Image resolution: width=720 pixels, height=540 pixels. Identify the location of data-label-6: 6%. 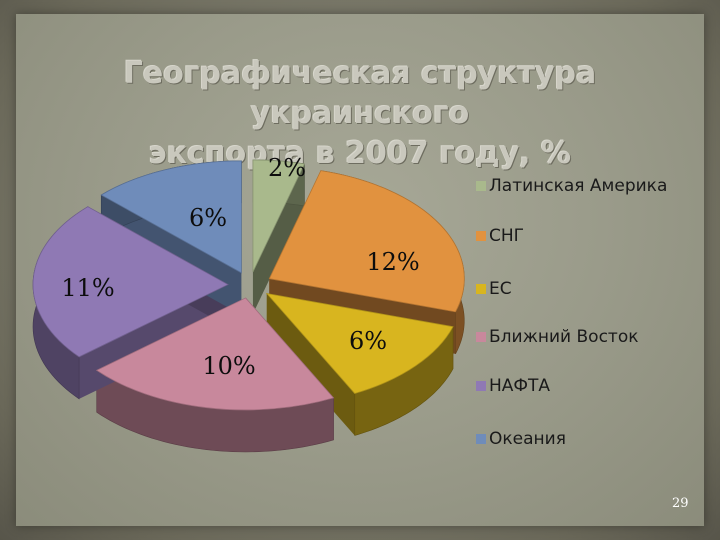
(208, 218).